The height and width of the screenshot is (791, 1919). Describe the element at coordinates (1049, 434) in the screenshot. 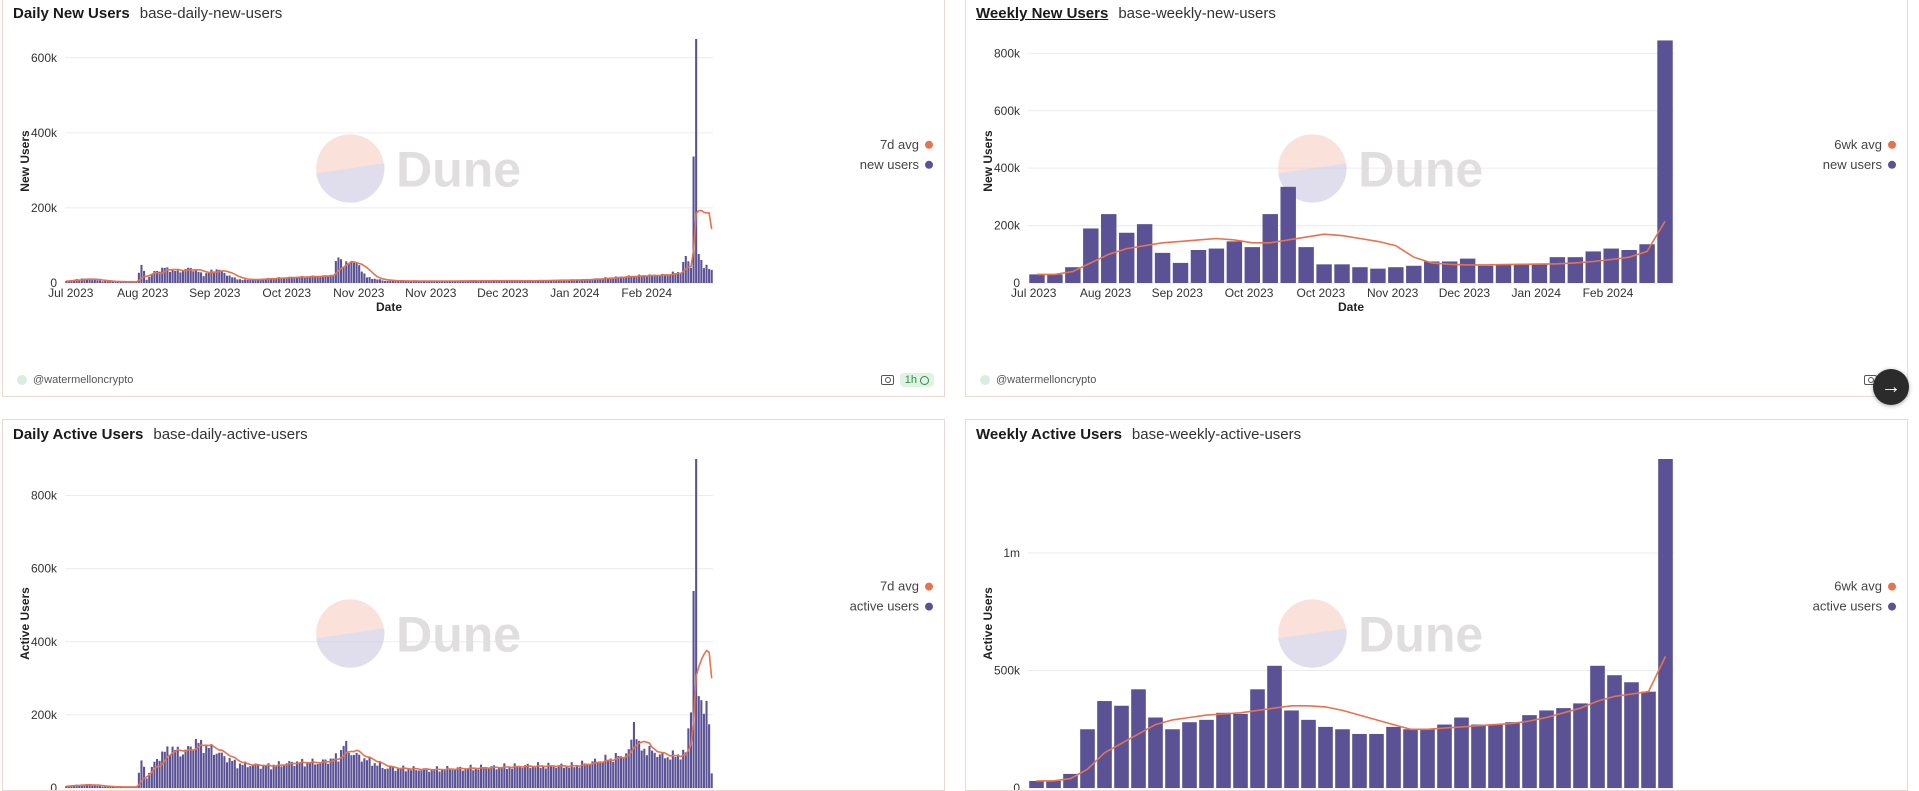

I see `panel-title: Weekly Active Users` at that location.